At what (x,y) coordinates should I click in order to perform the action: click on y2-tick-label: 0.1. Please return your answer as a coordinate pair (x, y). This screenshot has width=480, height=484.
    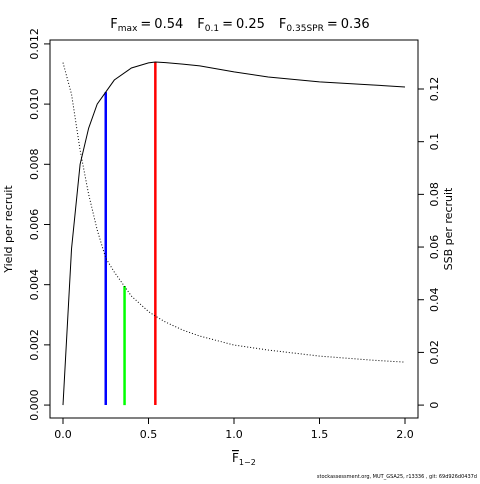
    Looking at the image, I should click on (434, 142).